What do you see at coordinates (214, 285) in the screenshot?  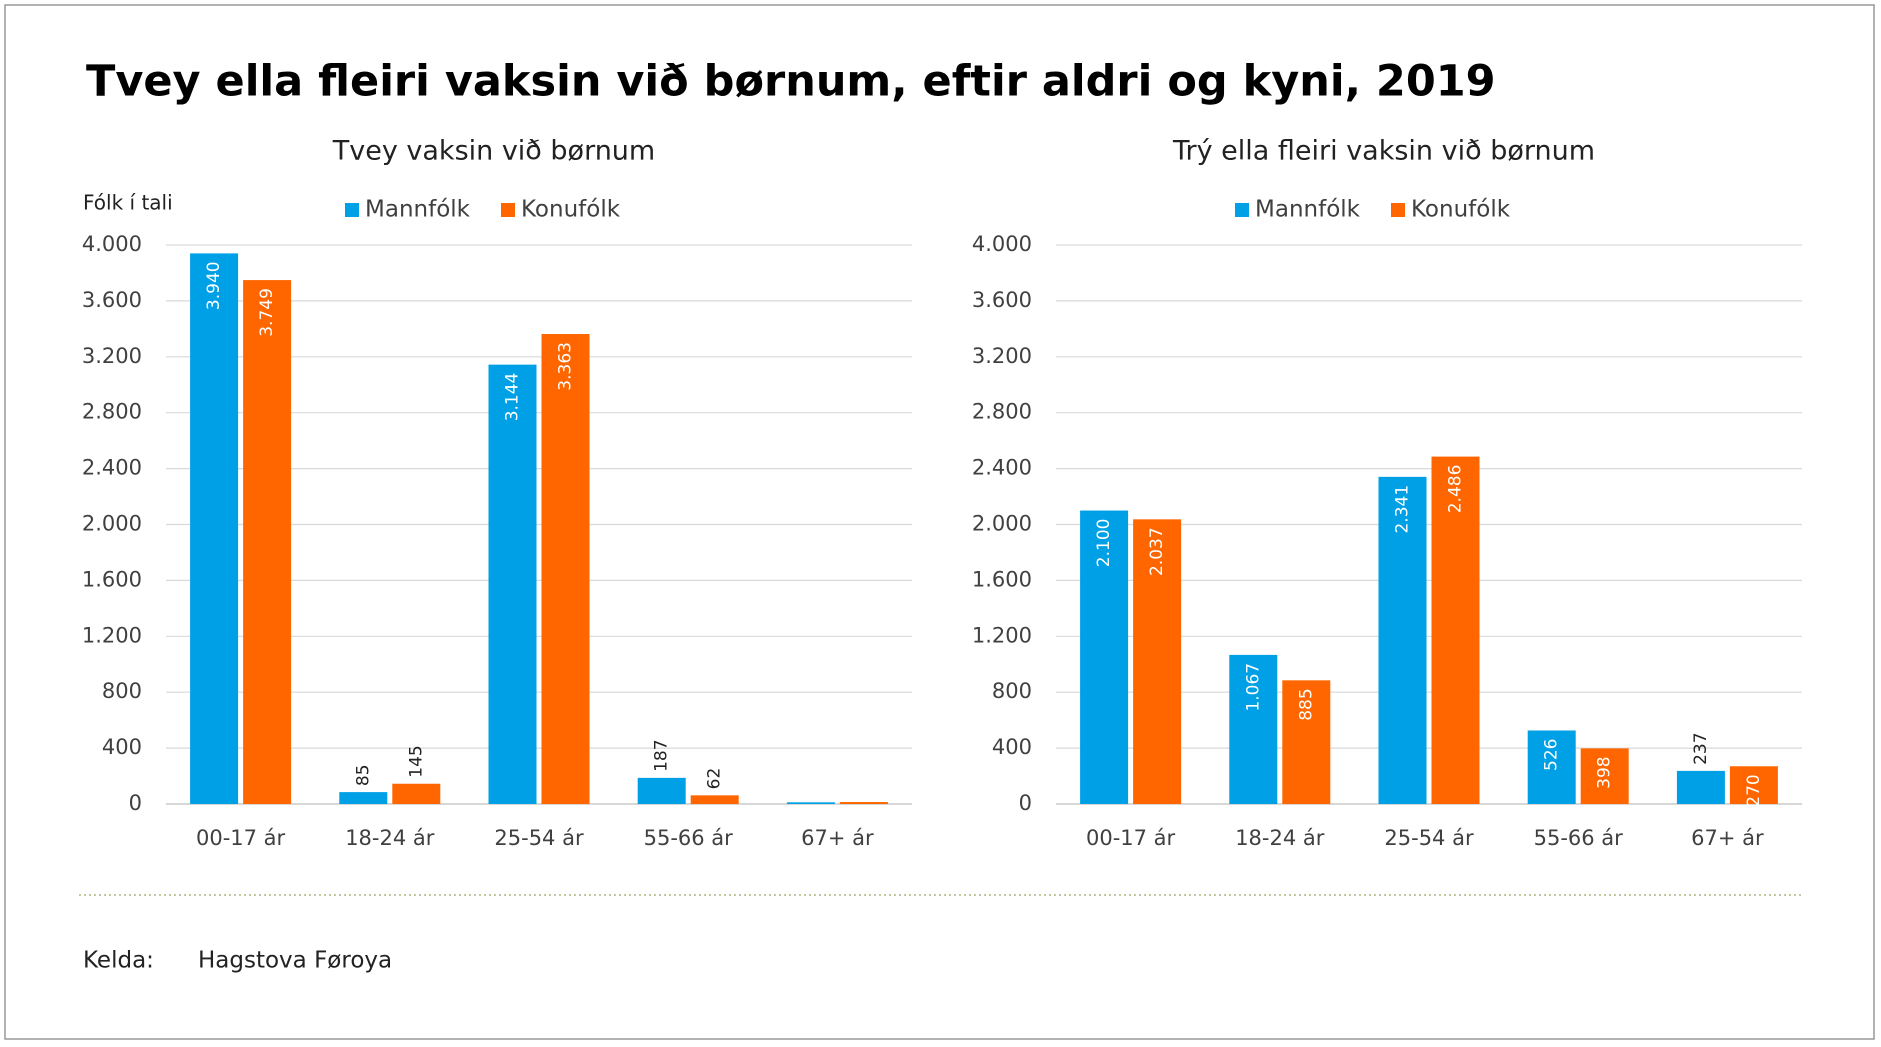 I see `data-label: 3.940` at bounding box center [214, 285].